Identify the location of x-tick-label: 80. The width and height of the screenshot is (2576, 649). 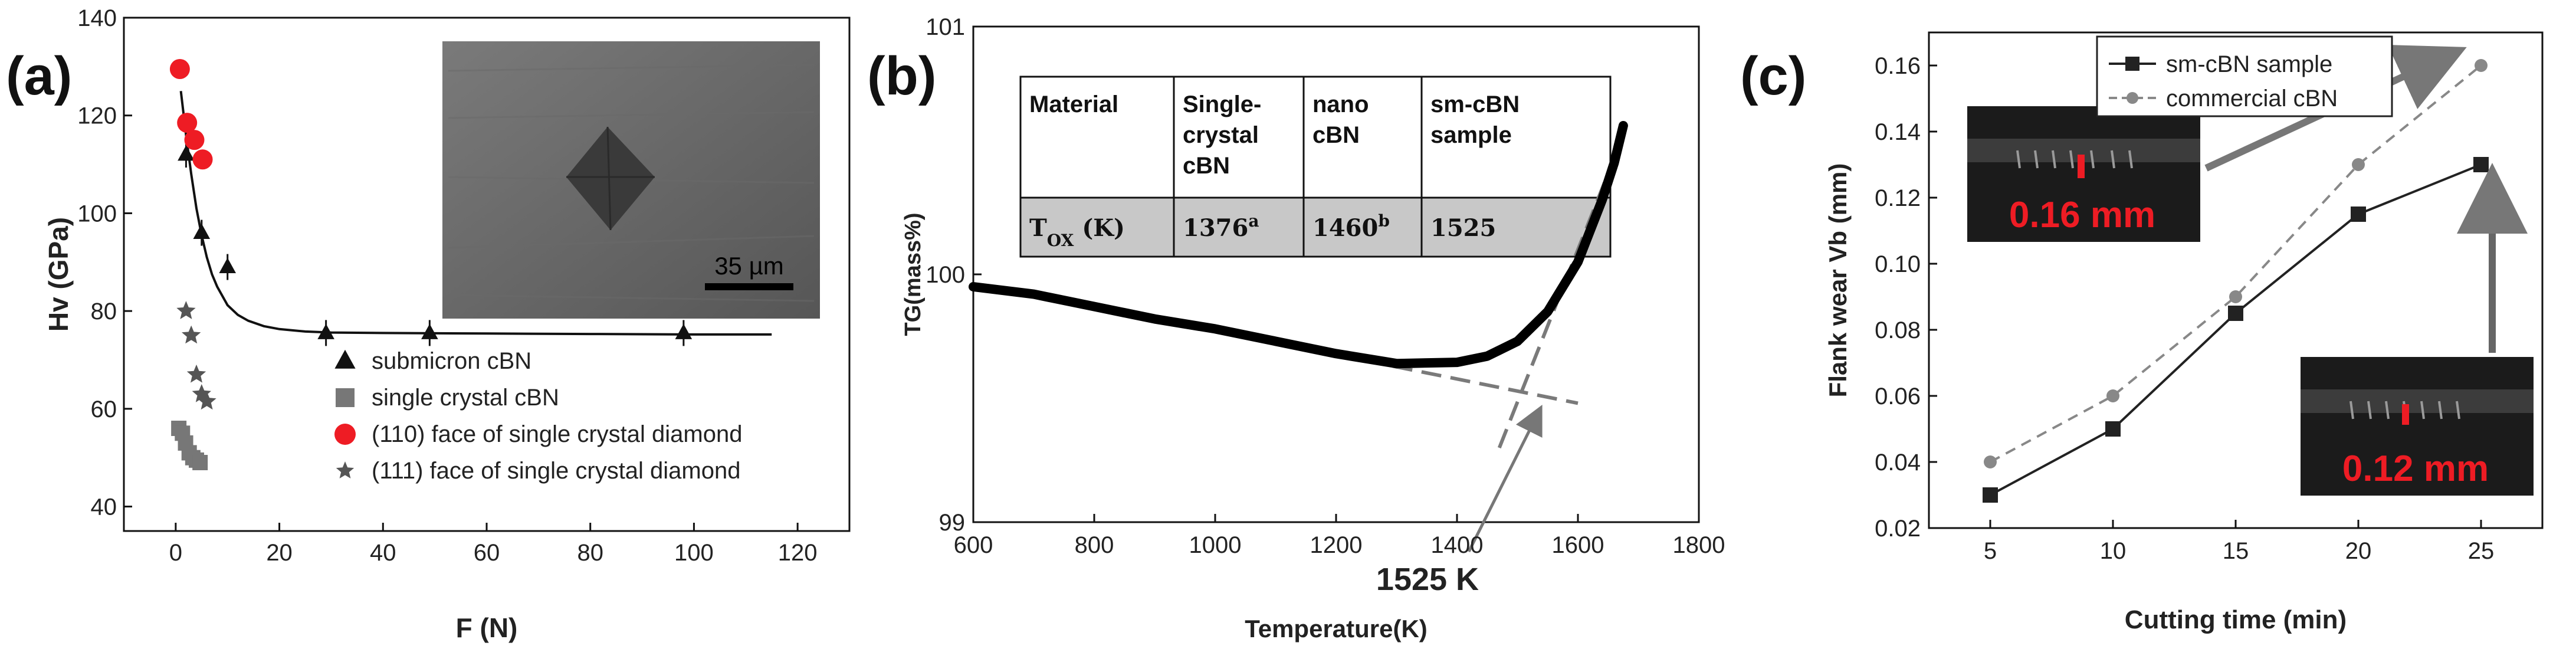
(590, 553).